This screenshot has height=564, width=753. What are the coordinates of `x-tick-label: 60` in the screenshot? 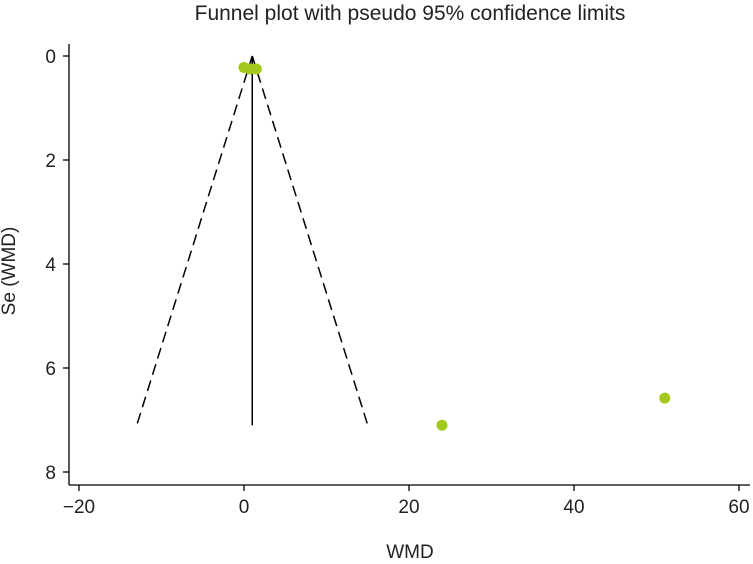 It's located at (738, 507).